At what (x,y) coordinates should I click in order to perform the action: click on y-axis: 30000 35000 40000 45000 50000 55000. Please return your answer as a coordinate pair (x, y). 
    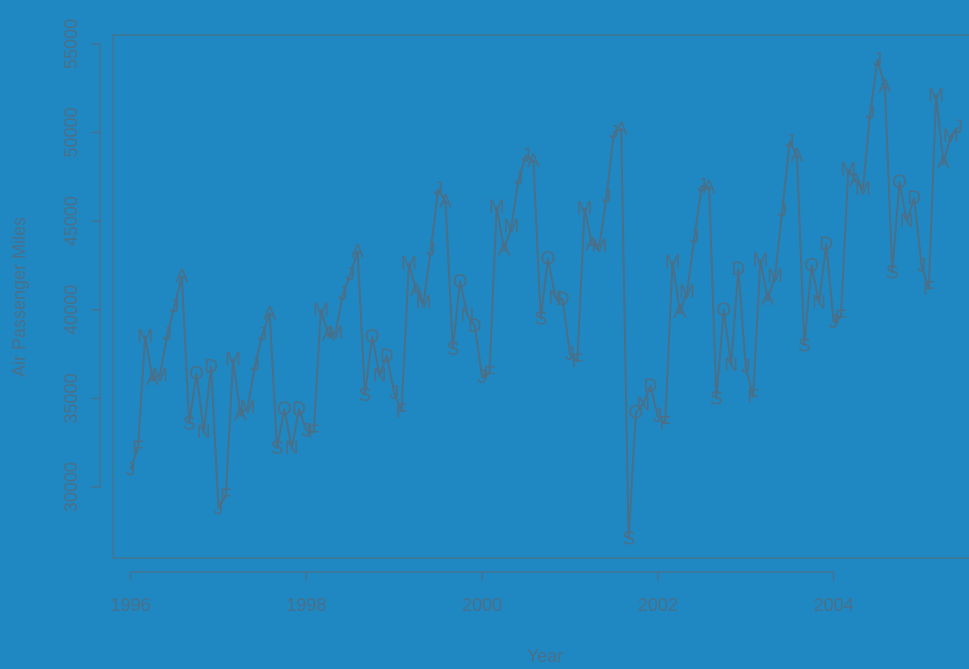
    Looking at the image, I should click on (81, 265).